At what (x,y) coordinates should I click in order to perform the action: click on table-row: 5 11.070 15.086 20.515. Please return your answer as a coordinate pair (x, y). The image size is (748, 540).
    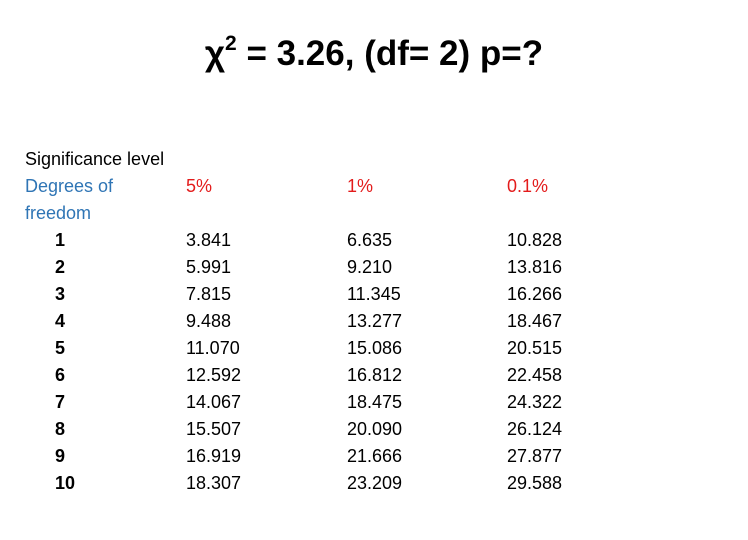
    Looking at the image, I should click on (375, 348).